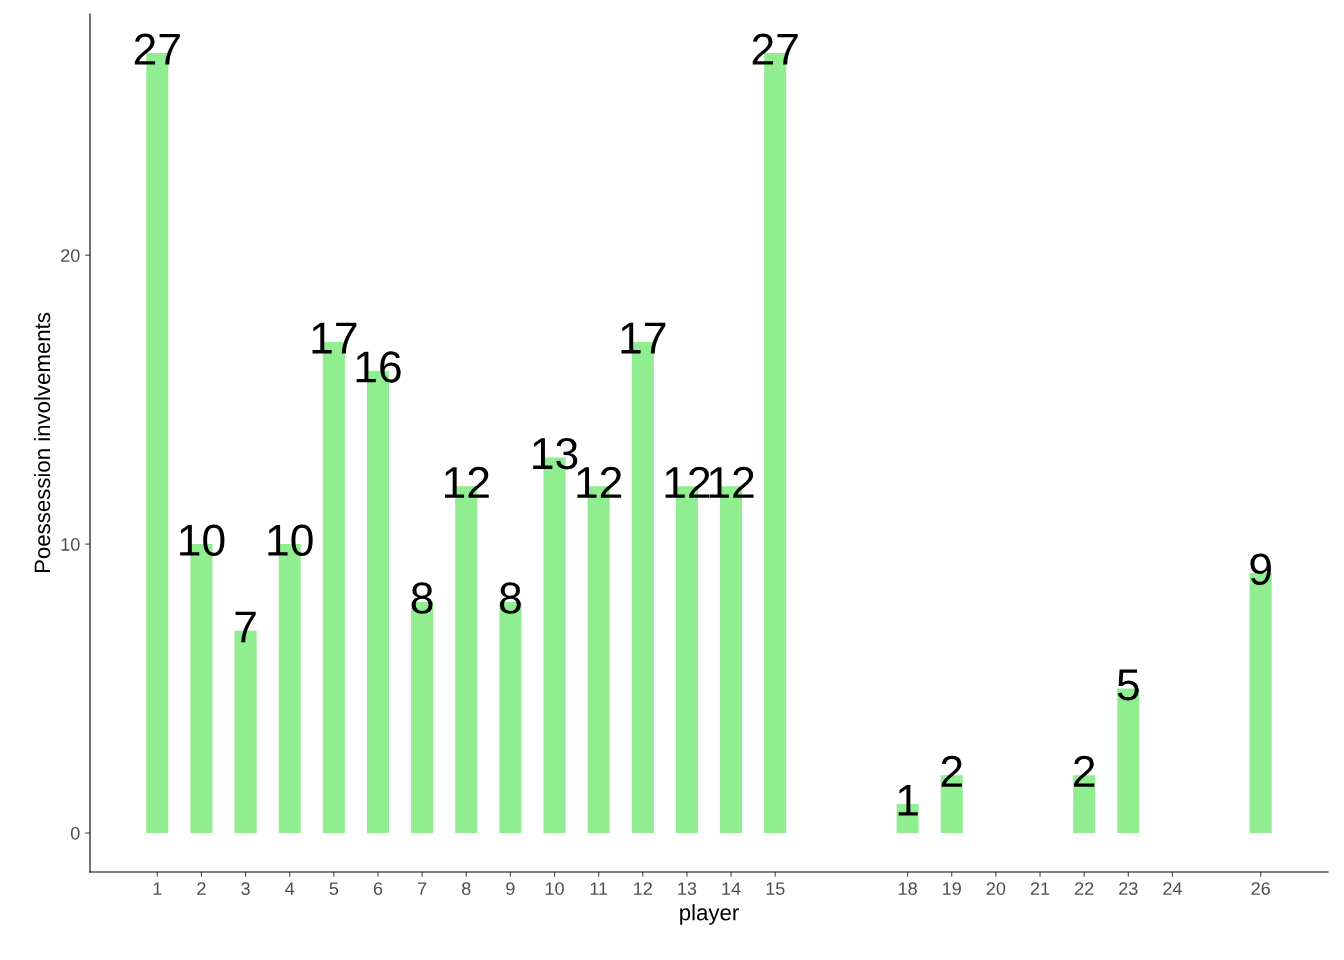 The width and height of the screenshot is (1344, 960). I want to click on x-tick-label: 1, so click(157, 888).